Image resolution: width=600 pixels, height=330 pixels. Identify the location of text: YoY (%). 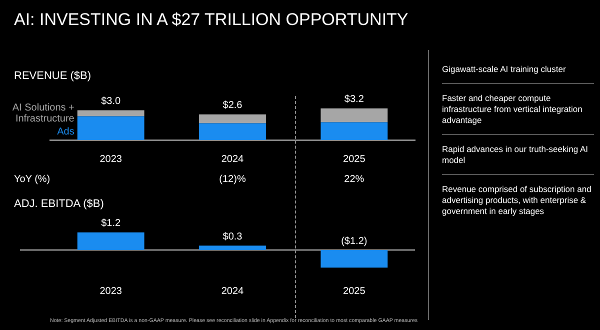
(32, 179).